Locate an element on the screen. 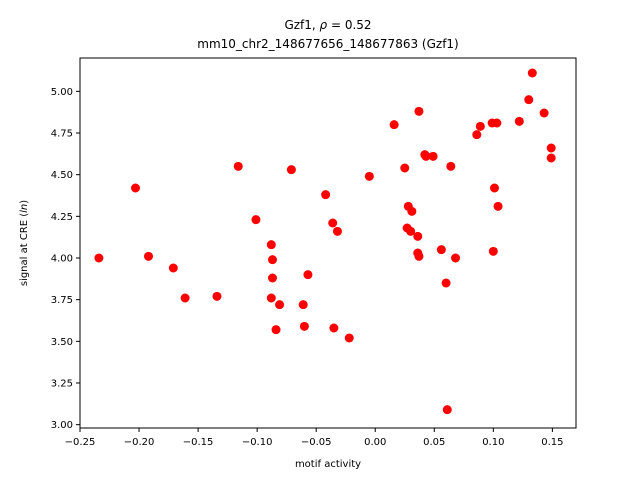  y-tick-label: 4.50 is located at coordinates (62, 175).